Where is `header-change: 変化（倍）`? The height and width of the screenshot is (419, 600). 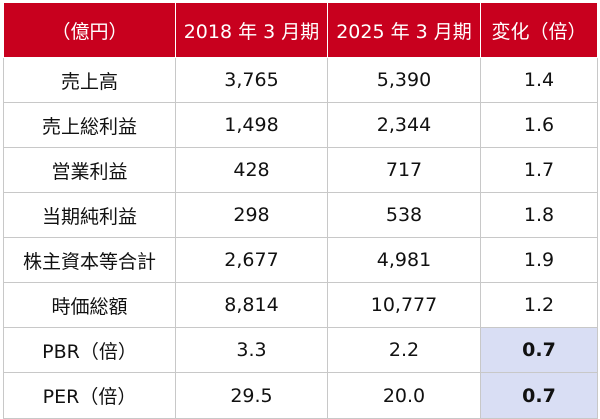
header-change: 変化（倍） is located at coordinates (539, 30).